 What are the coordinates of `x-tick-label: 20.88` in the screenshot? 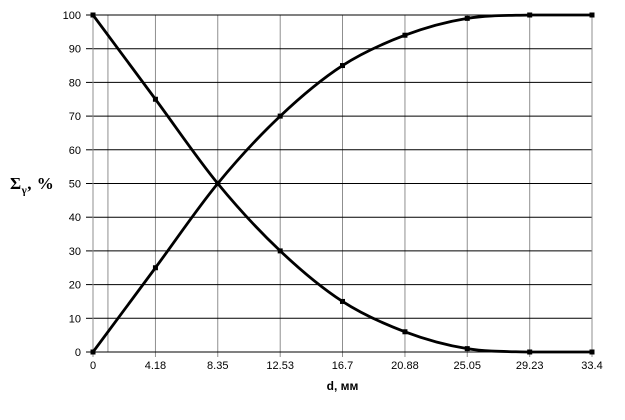 It's located at (405, 366).